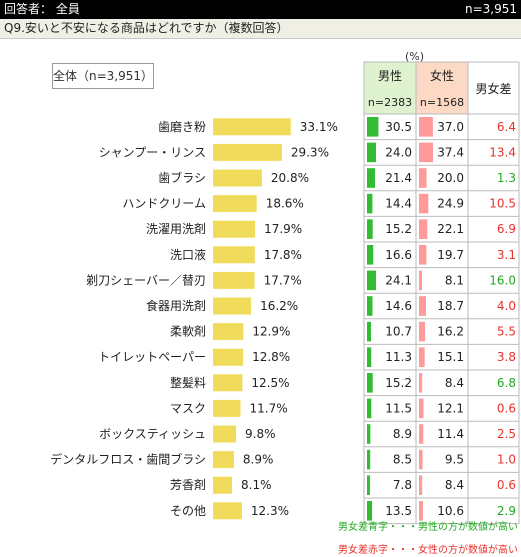  What do you see at coordinates (182, 127) in the screenshot?
I see `category-label: 歯磨き粉` at bounding box center [182, 127].